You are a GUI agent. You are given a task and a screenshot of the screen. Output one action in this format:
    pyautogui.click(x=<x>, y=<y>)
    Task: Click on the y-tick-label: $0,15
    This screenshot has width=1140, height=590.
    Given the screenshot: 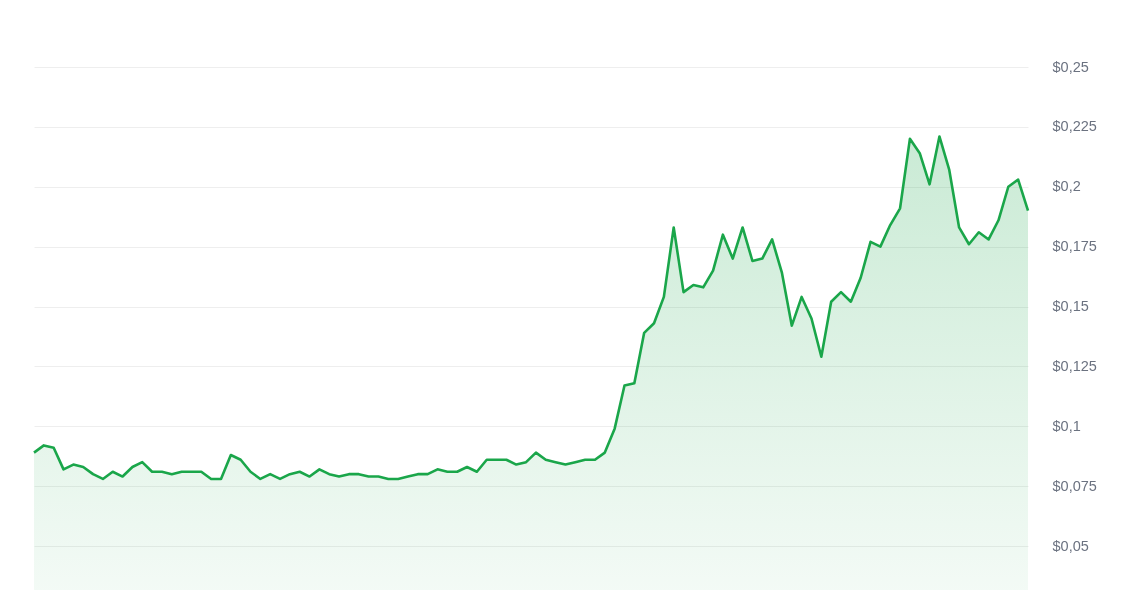 What is the action you would take?
    pyautogui.click(x=1070, y=306)
    